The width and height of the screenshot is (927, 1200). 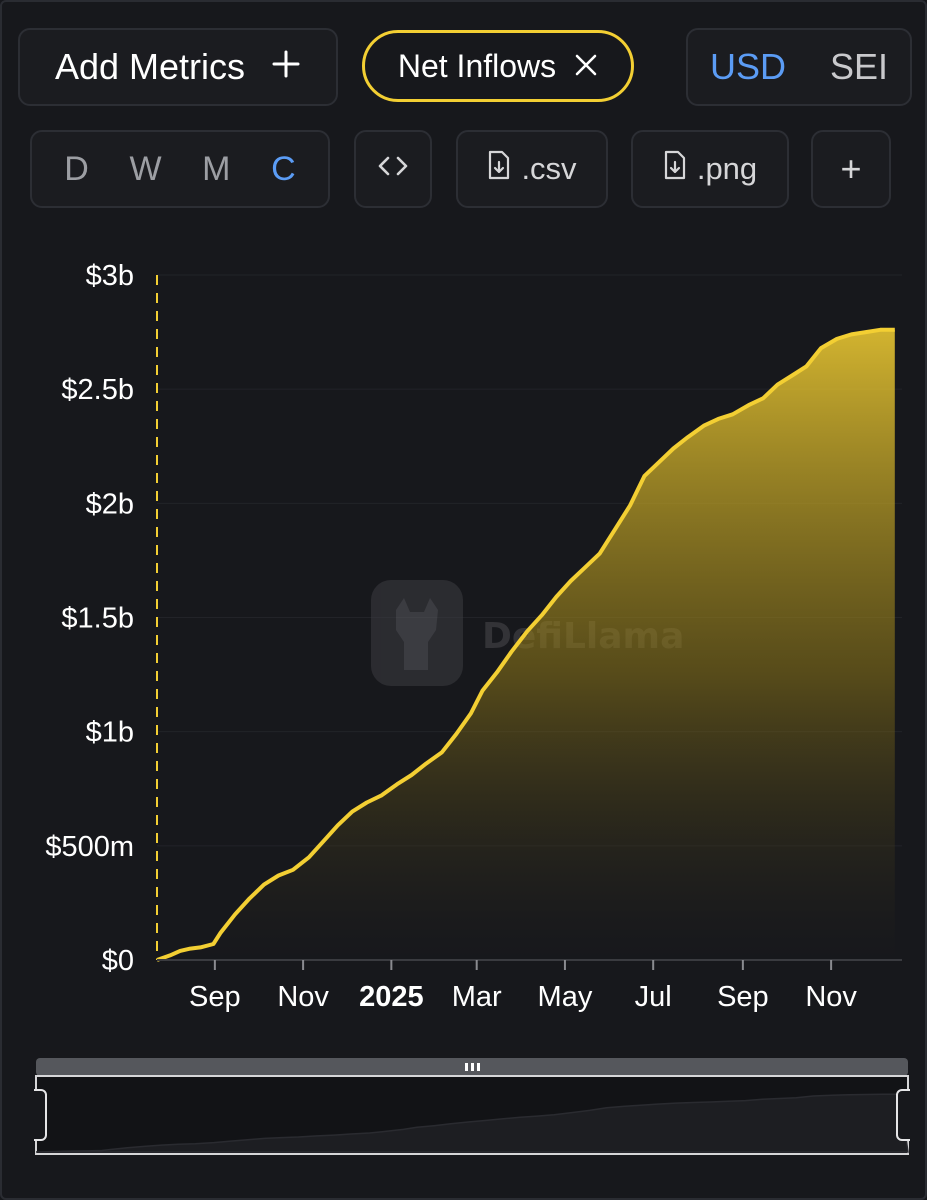 What do you see at coordinates (747, 66) in the screenshot?
I see `currency-option-usd: USD` at bounding box center [747, 66].